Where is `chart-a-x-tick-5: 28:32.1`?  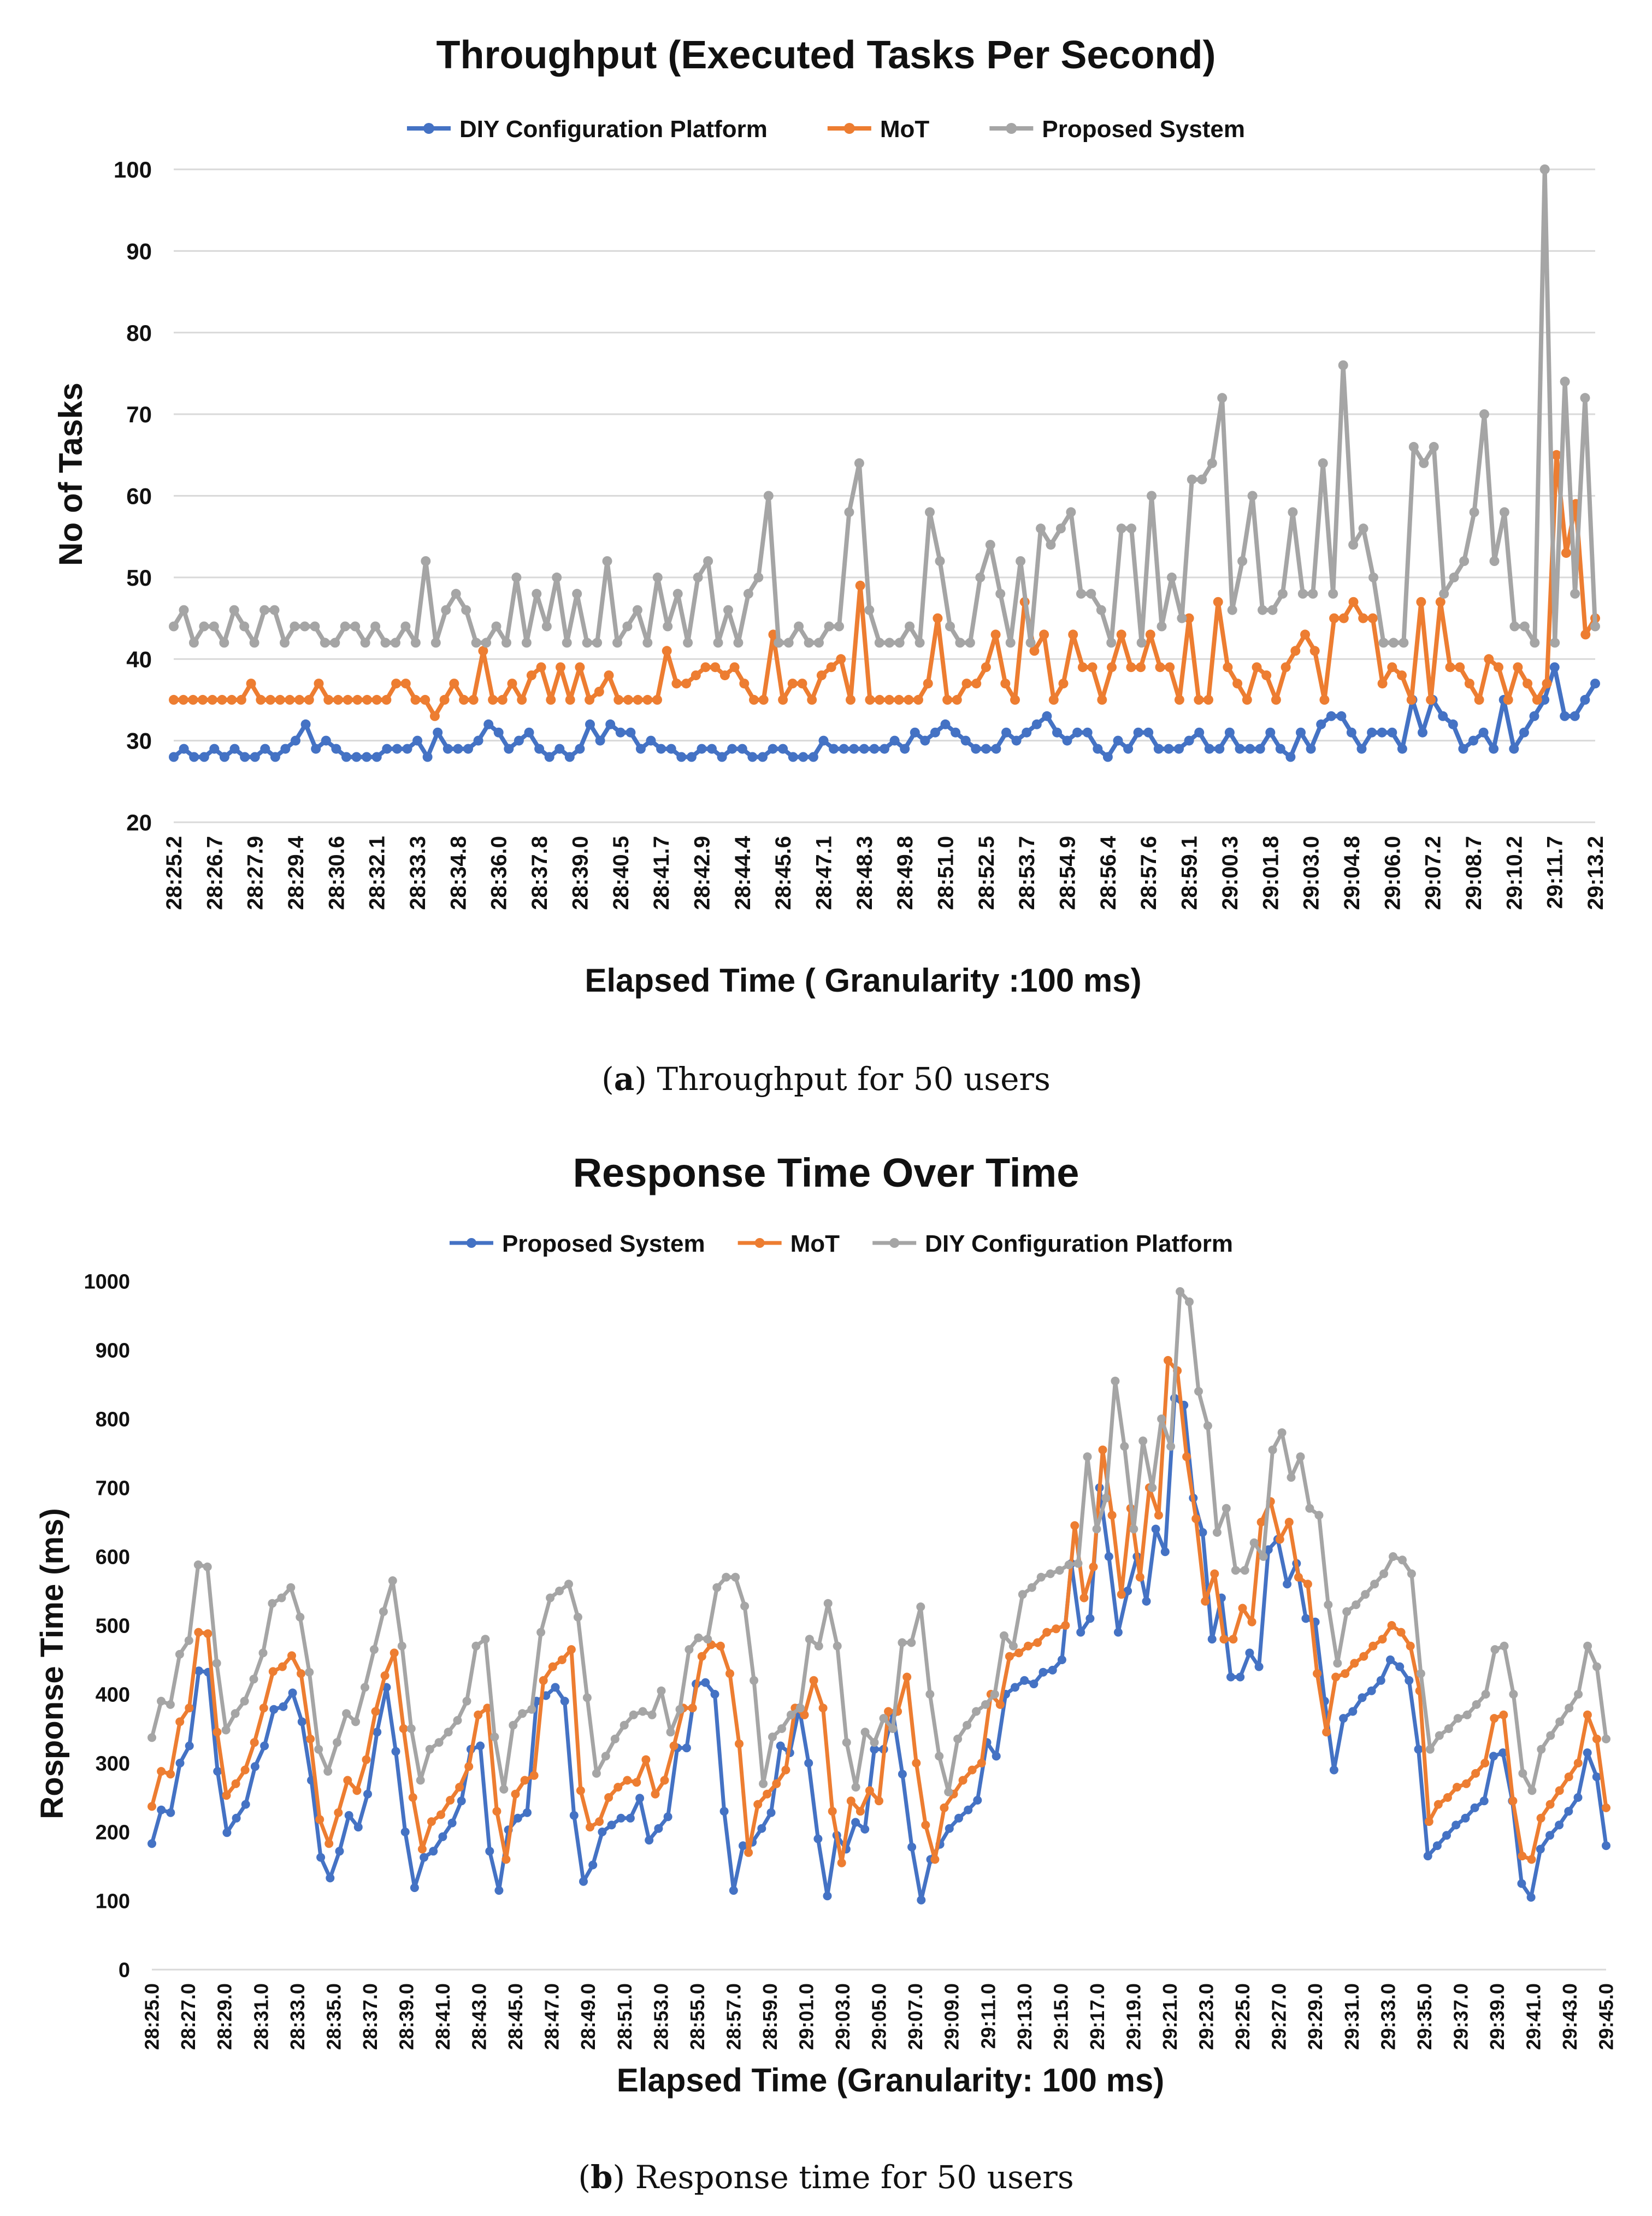 chart-a-x-tick-5: 28:32.1 is located at coordinates (377, 873).